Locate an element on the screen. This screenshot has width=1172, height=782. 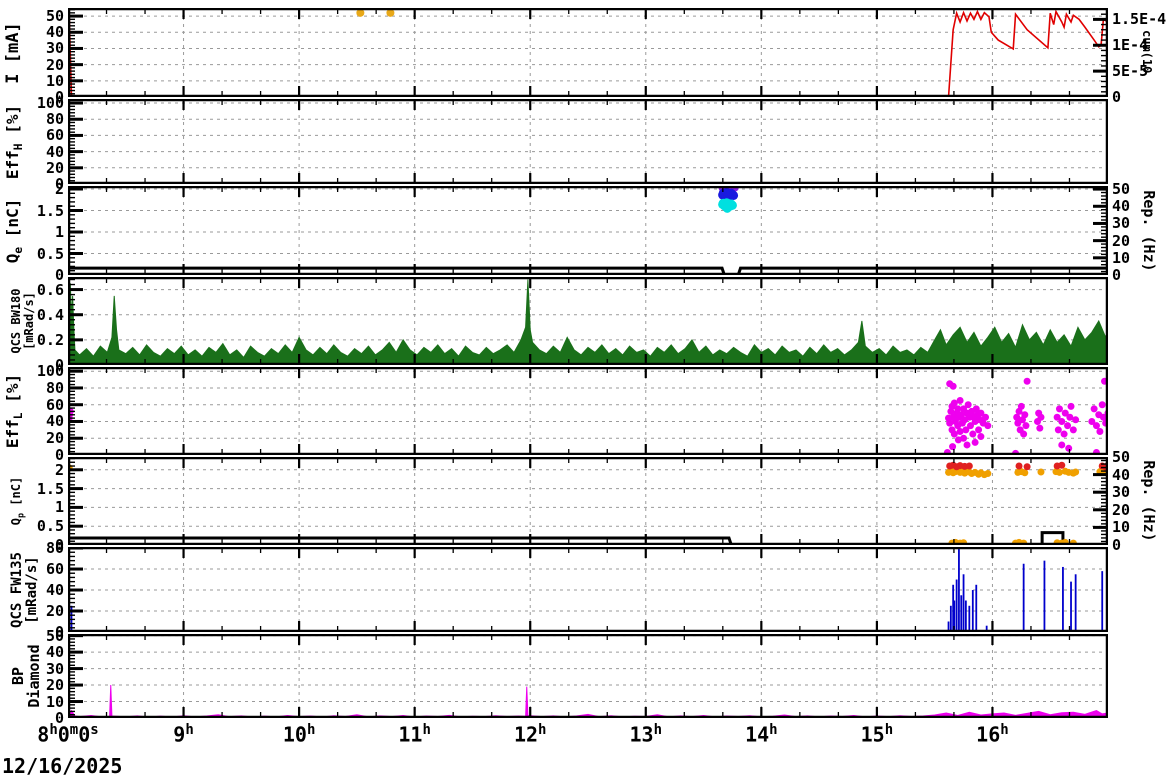
tick-label-qcs-fw135: 40 is located at coordinates (54, 590).